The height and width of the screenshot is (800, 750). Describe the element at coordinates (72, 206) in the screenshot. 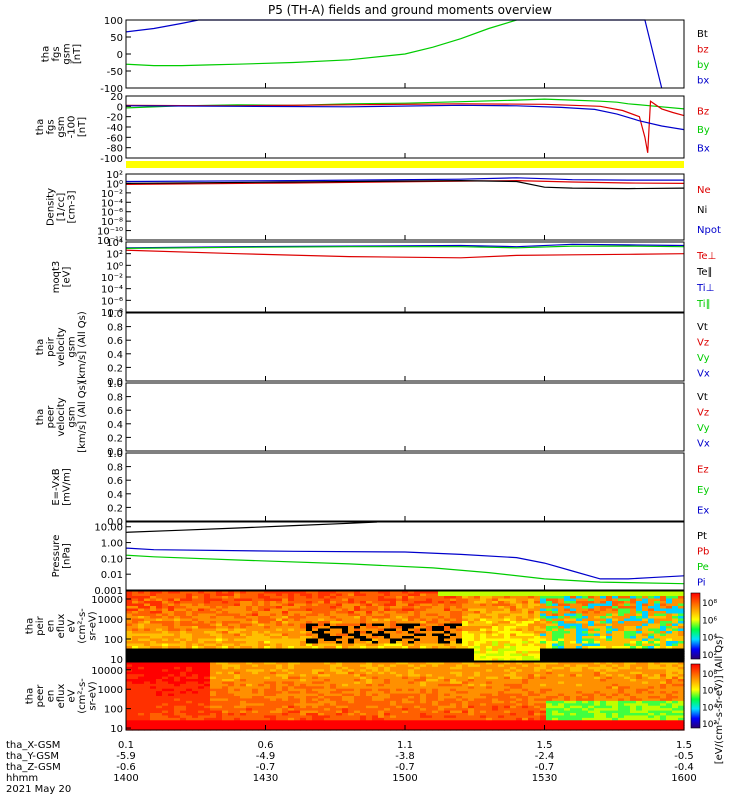

I see `y-axis-label: [cm-3]` at that location.